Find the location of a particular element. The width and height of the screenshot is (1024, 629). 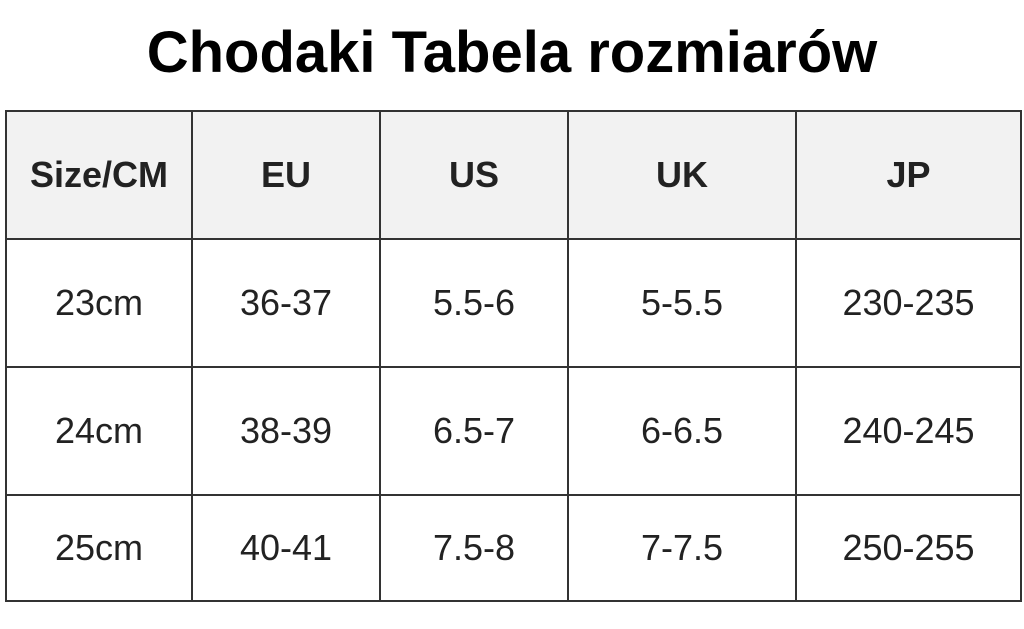

table-cell: 240-245 is located at coordinates (908, 431).